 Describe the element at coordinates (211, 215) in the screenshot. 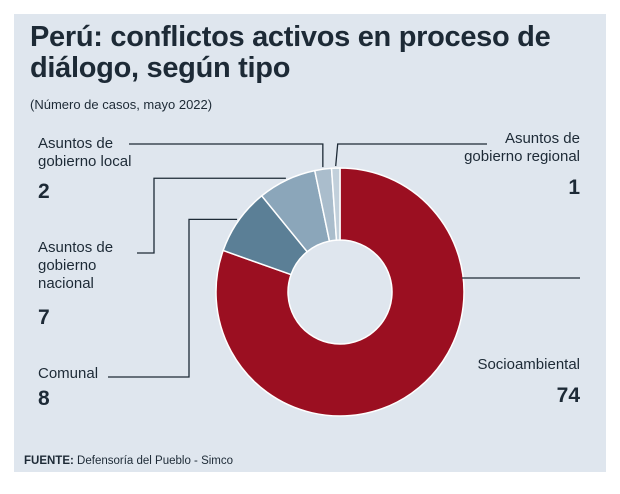

I see `leader-line-asuntos-de-gobierno-nacional` at that location.